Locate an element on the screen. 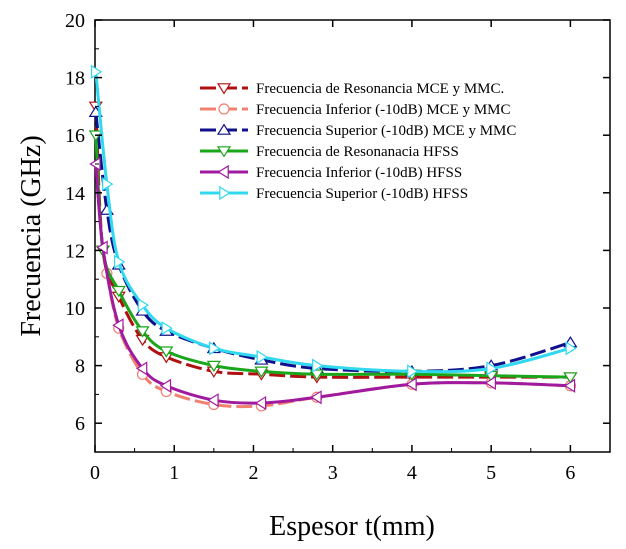 The height and width of the screenshot is (549, 626). y-tick-label: 12 is located at coordinates (75, 251).